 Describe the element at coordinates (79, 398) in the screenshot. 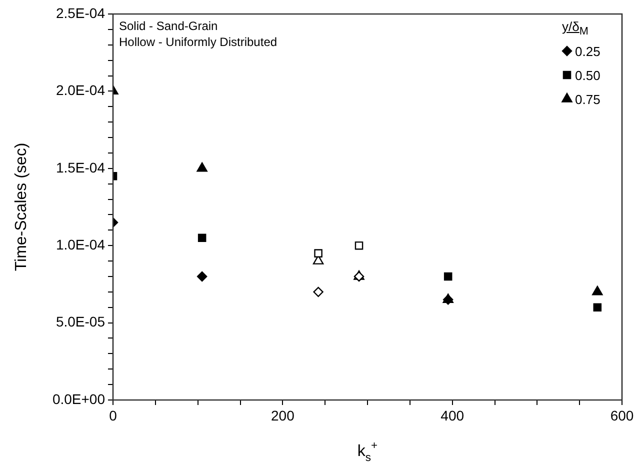

I see `y-tick-label: 0.0E+00` at that location.